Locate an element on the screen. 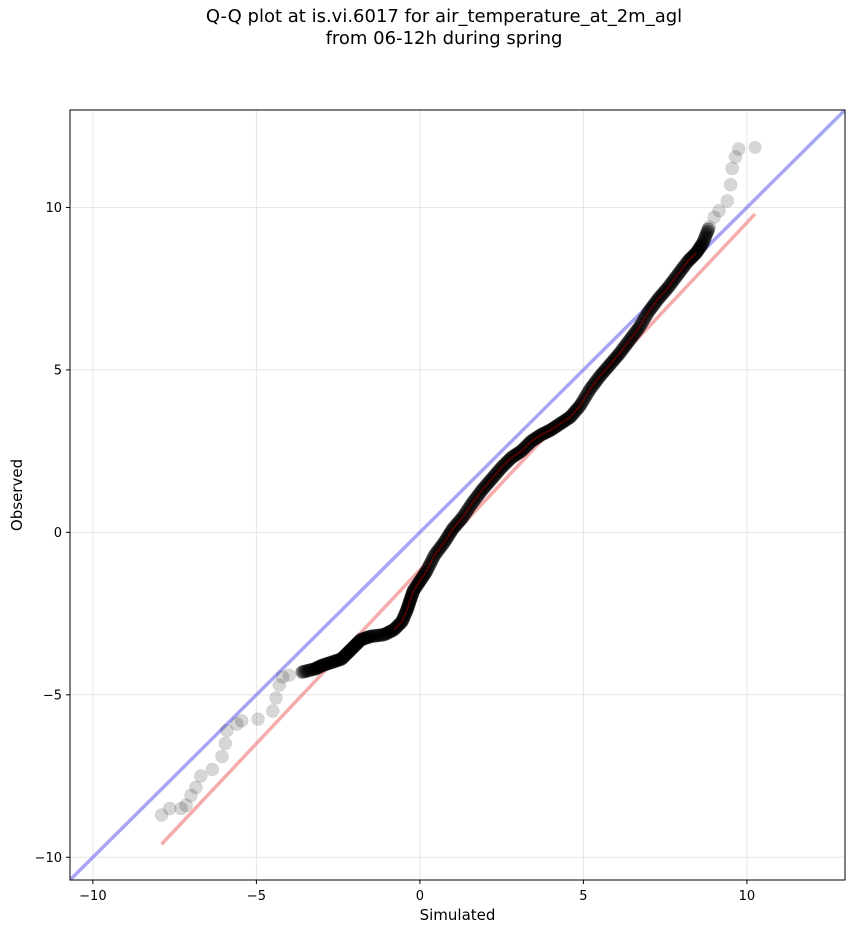  x-tick-label-3: 5 is located at coordinates (583, 896).